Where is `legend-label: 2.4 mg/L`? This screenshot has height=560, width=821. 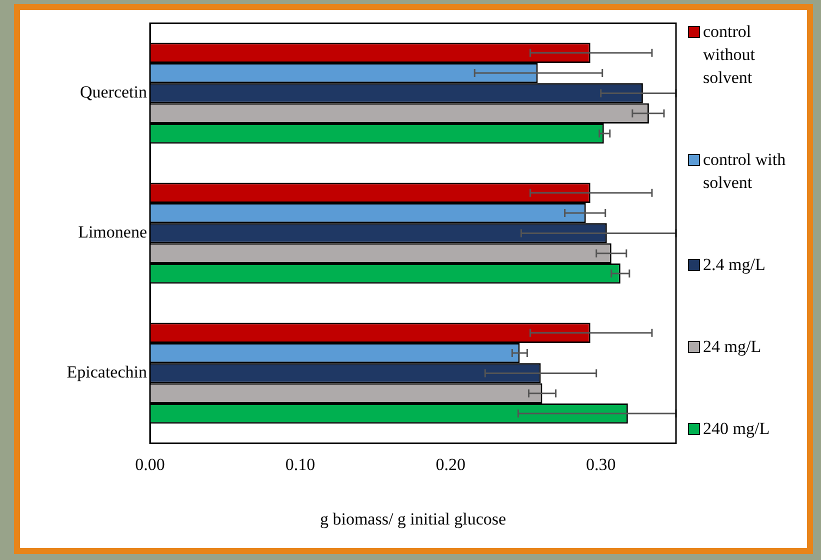
legend-label: 2.4 mg/L is located at coordinates (734, 265).